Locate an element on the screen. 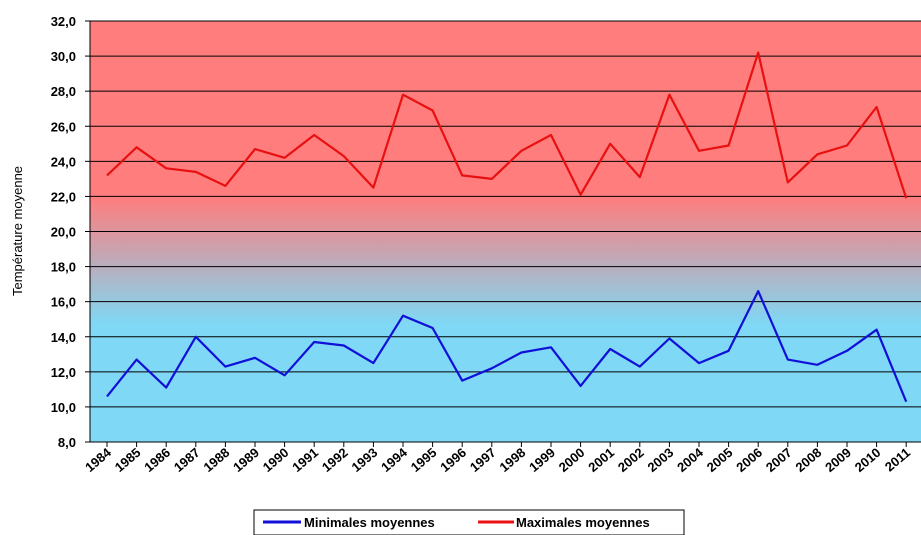 This screenshot has width=921, height=535. legend-box is located at coordinates (469, 522).